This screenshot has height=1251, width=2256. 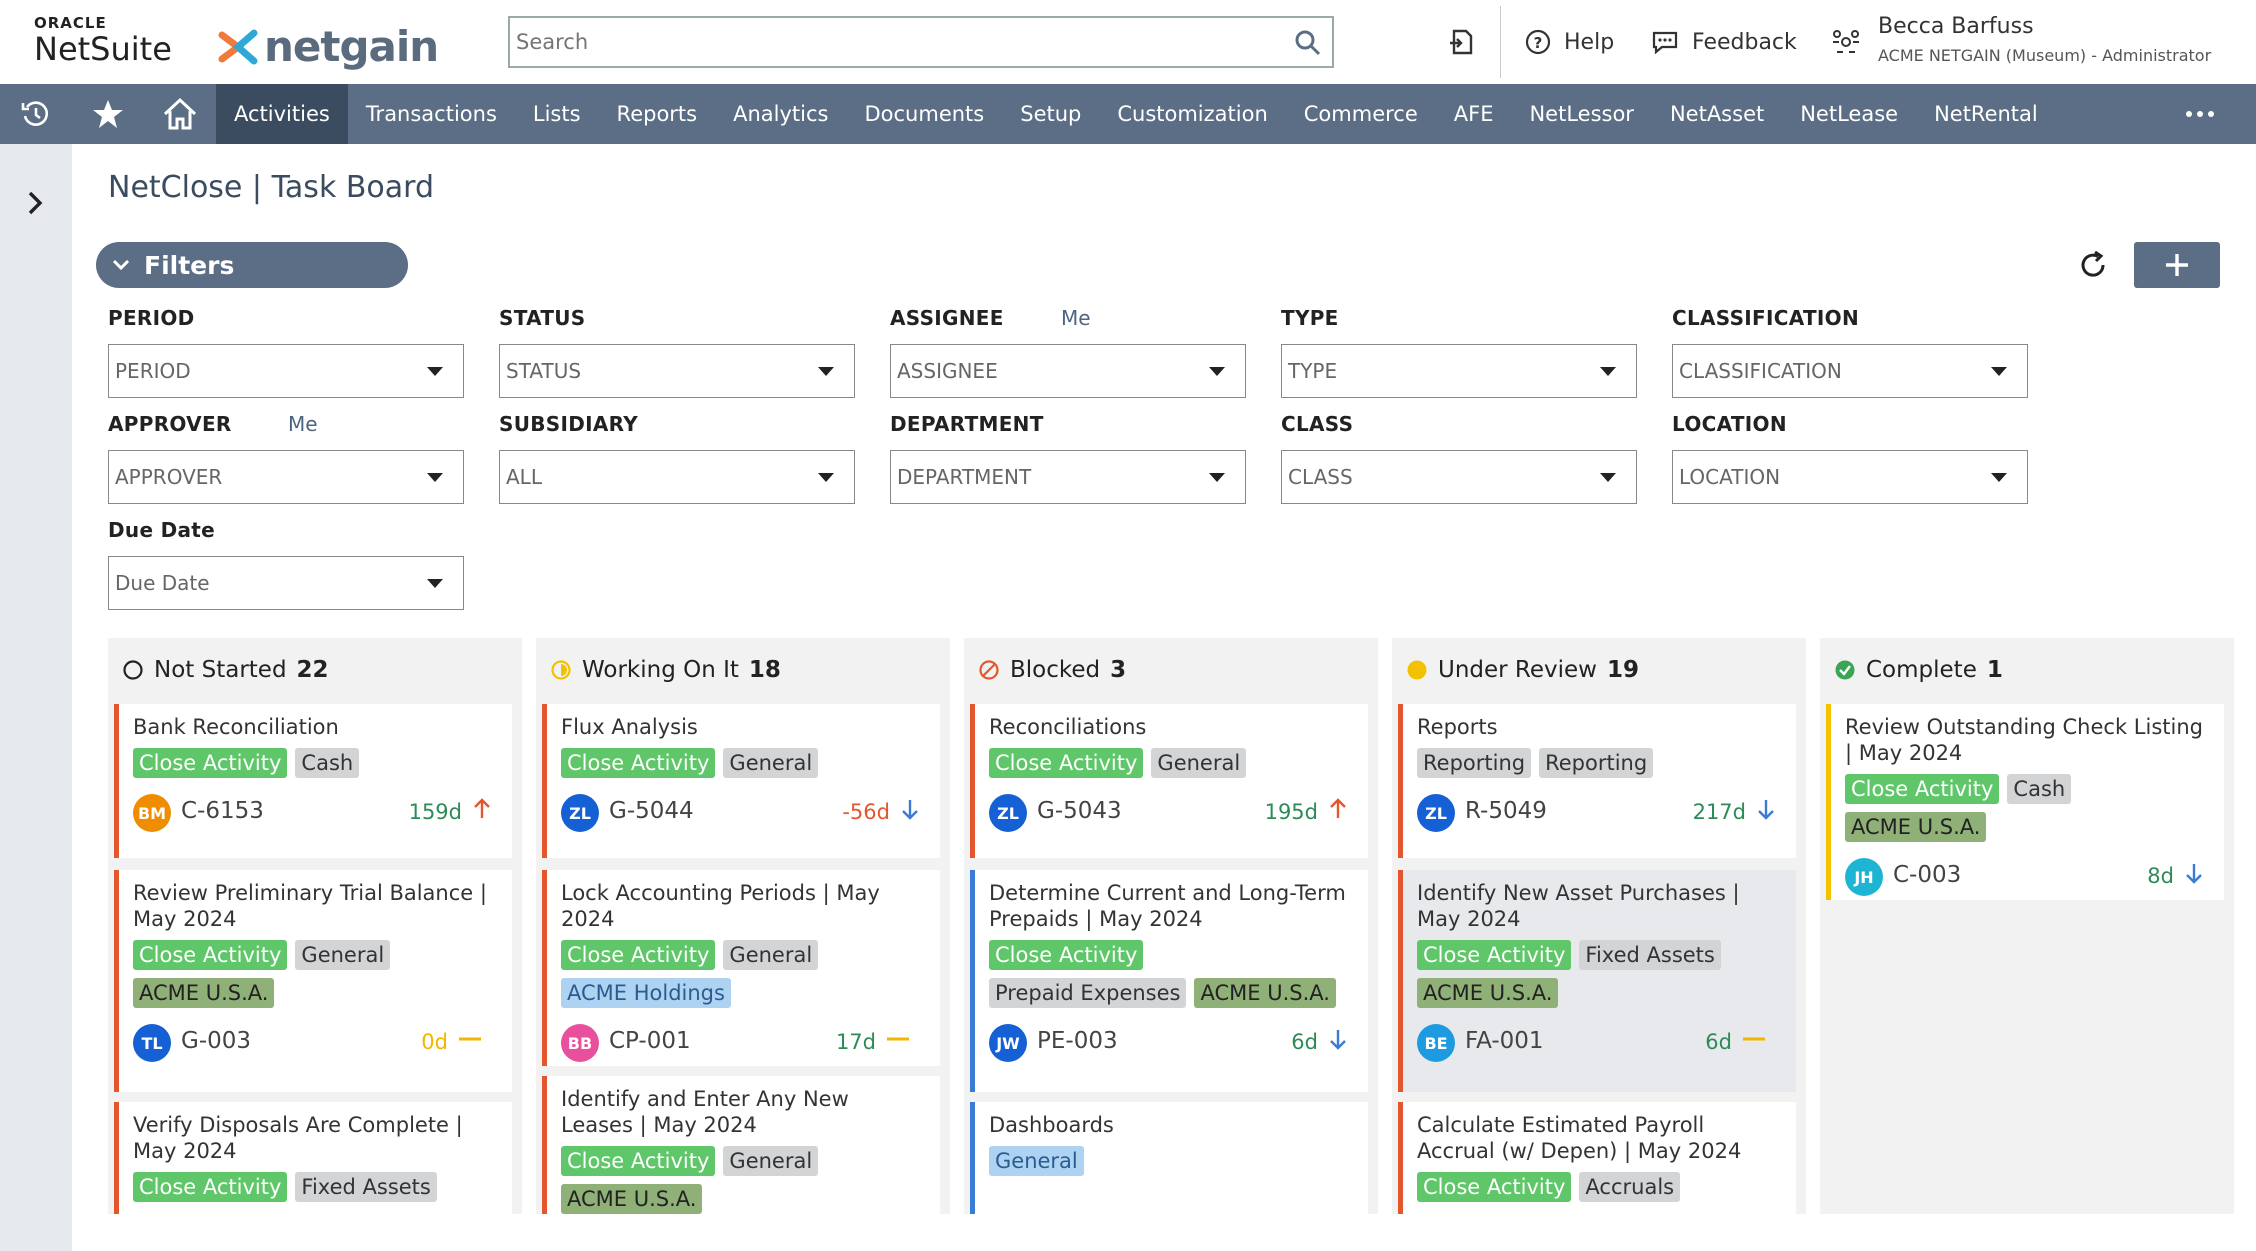 What do you see at coordinates (282, 114) in the screenshot?
I see `nav-activities: Activities` at bounding box center [282, 114].